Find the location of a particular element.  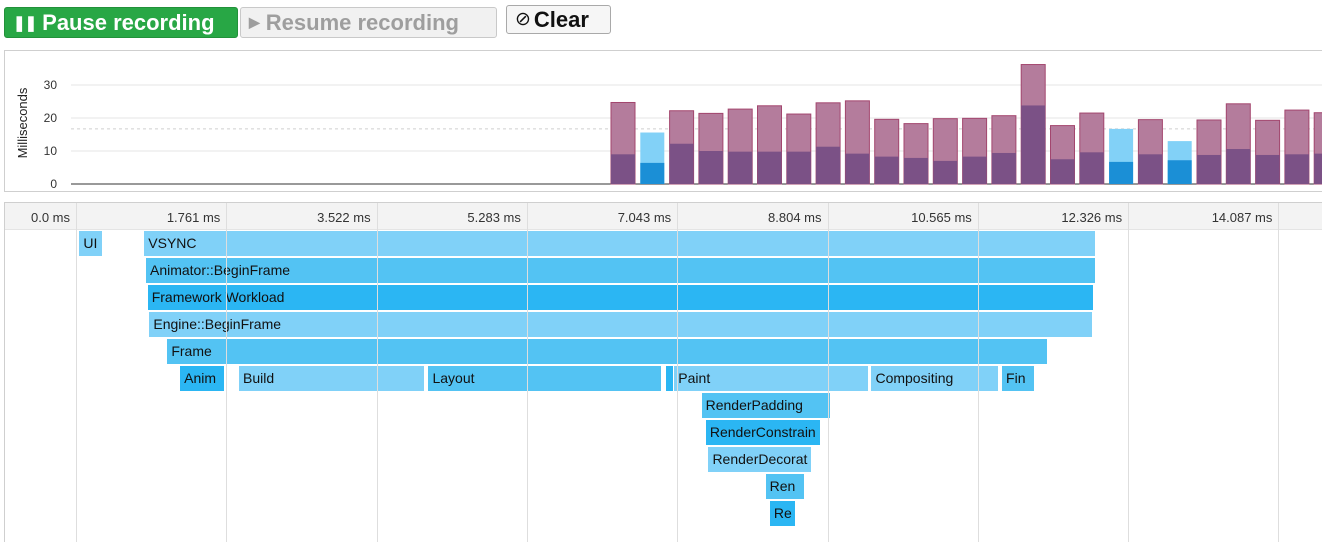

time-tick-label: 3.522 ms is located at coordinates (344, 217).